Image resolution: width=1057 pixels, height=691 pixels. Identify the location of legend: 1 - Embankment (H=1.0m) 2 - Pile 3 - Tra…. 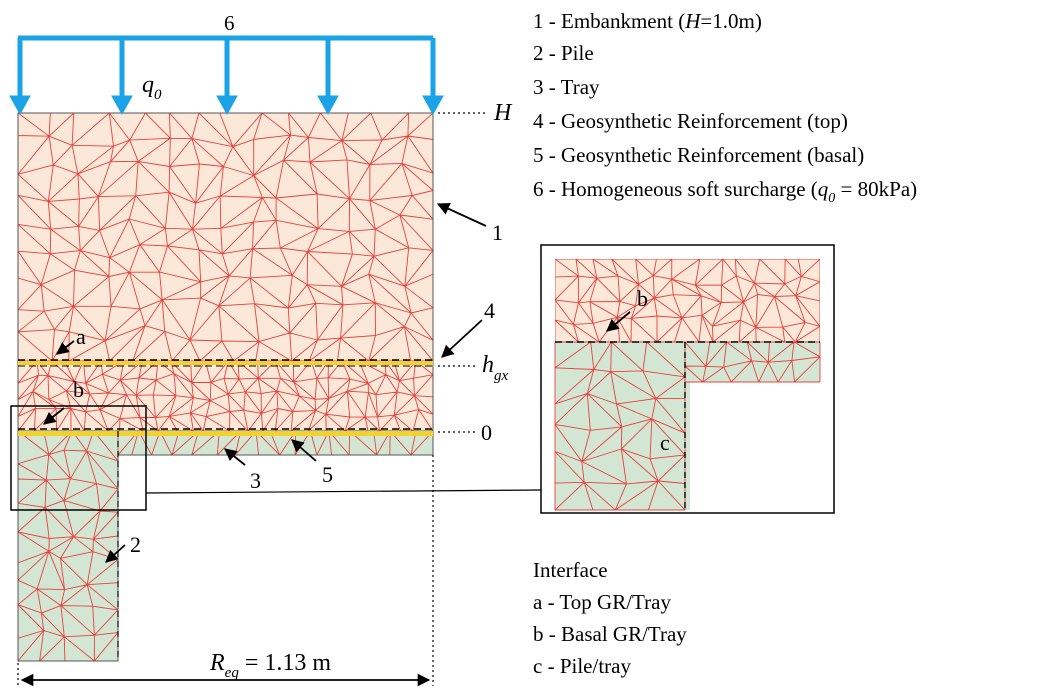
(725, 107).